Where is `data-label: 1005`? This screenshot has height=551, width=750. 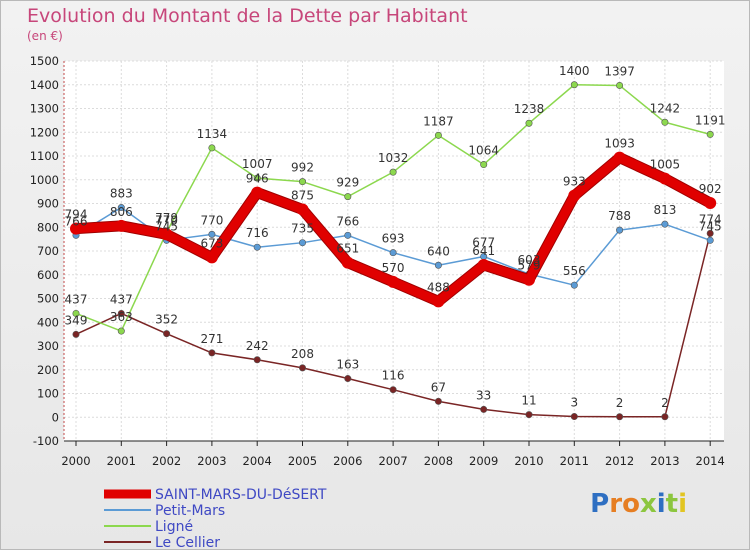 data-label: 1005 is located at coordinates (665, 165).